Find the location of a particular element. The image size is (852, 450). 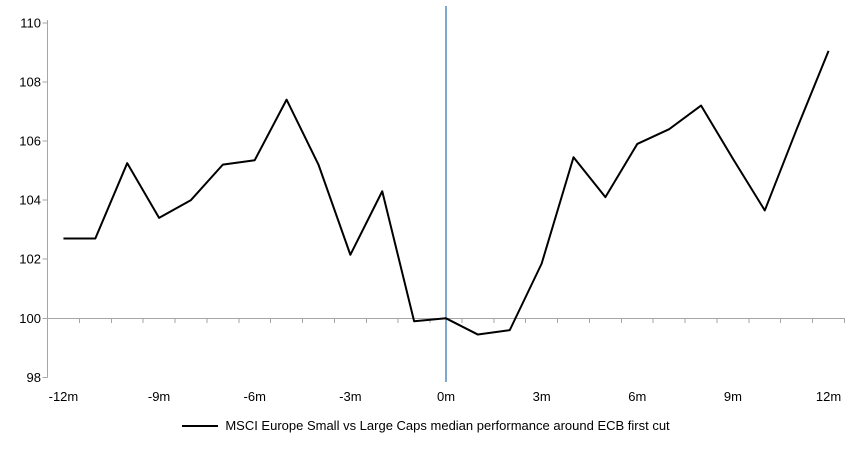

x-tick-label: -9m is located at coordinates (159, 396).